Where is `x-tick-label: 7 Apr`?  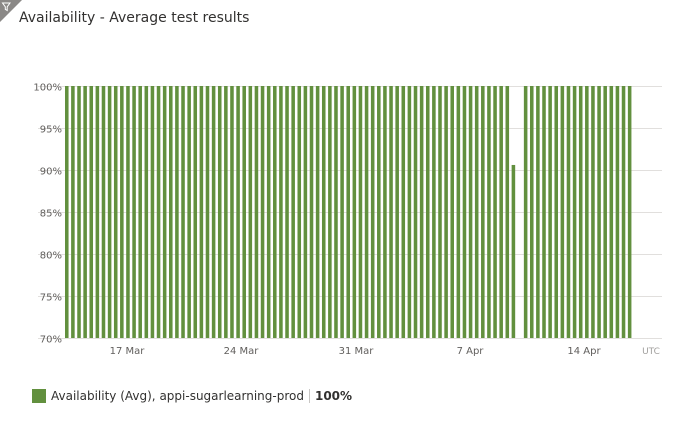 x-tick-label: 7 Apr is located at coordinates (471, 351).